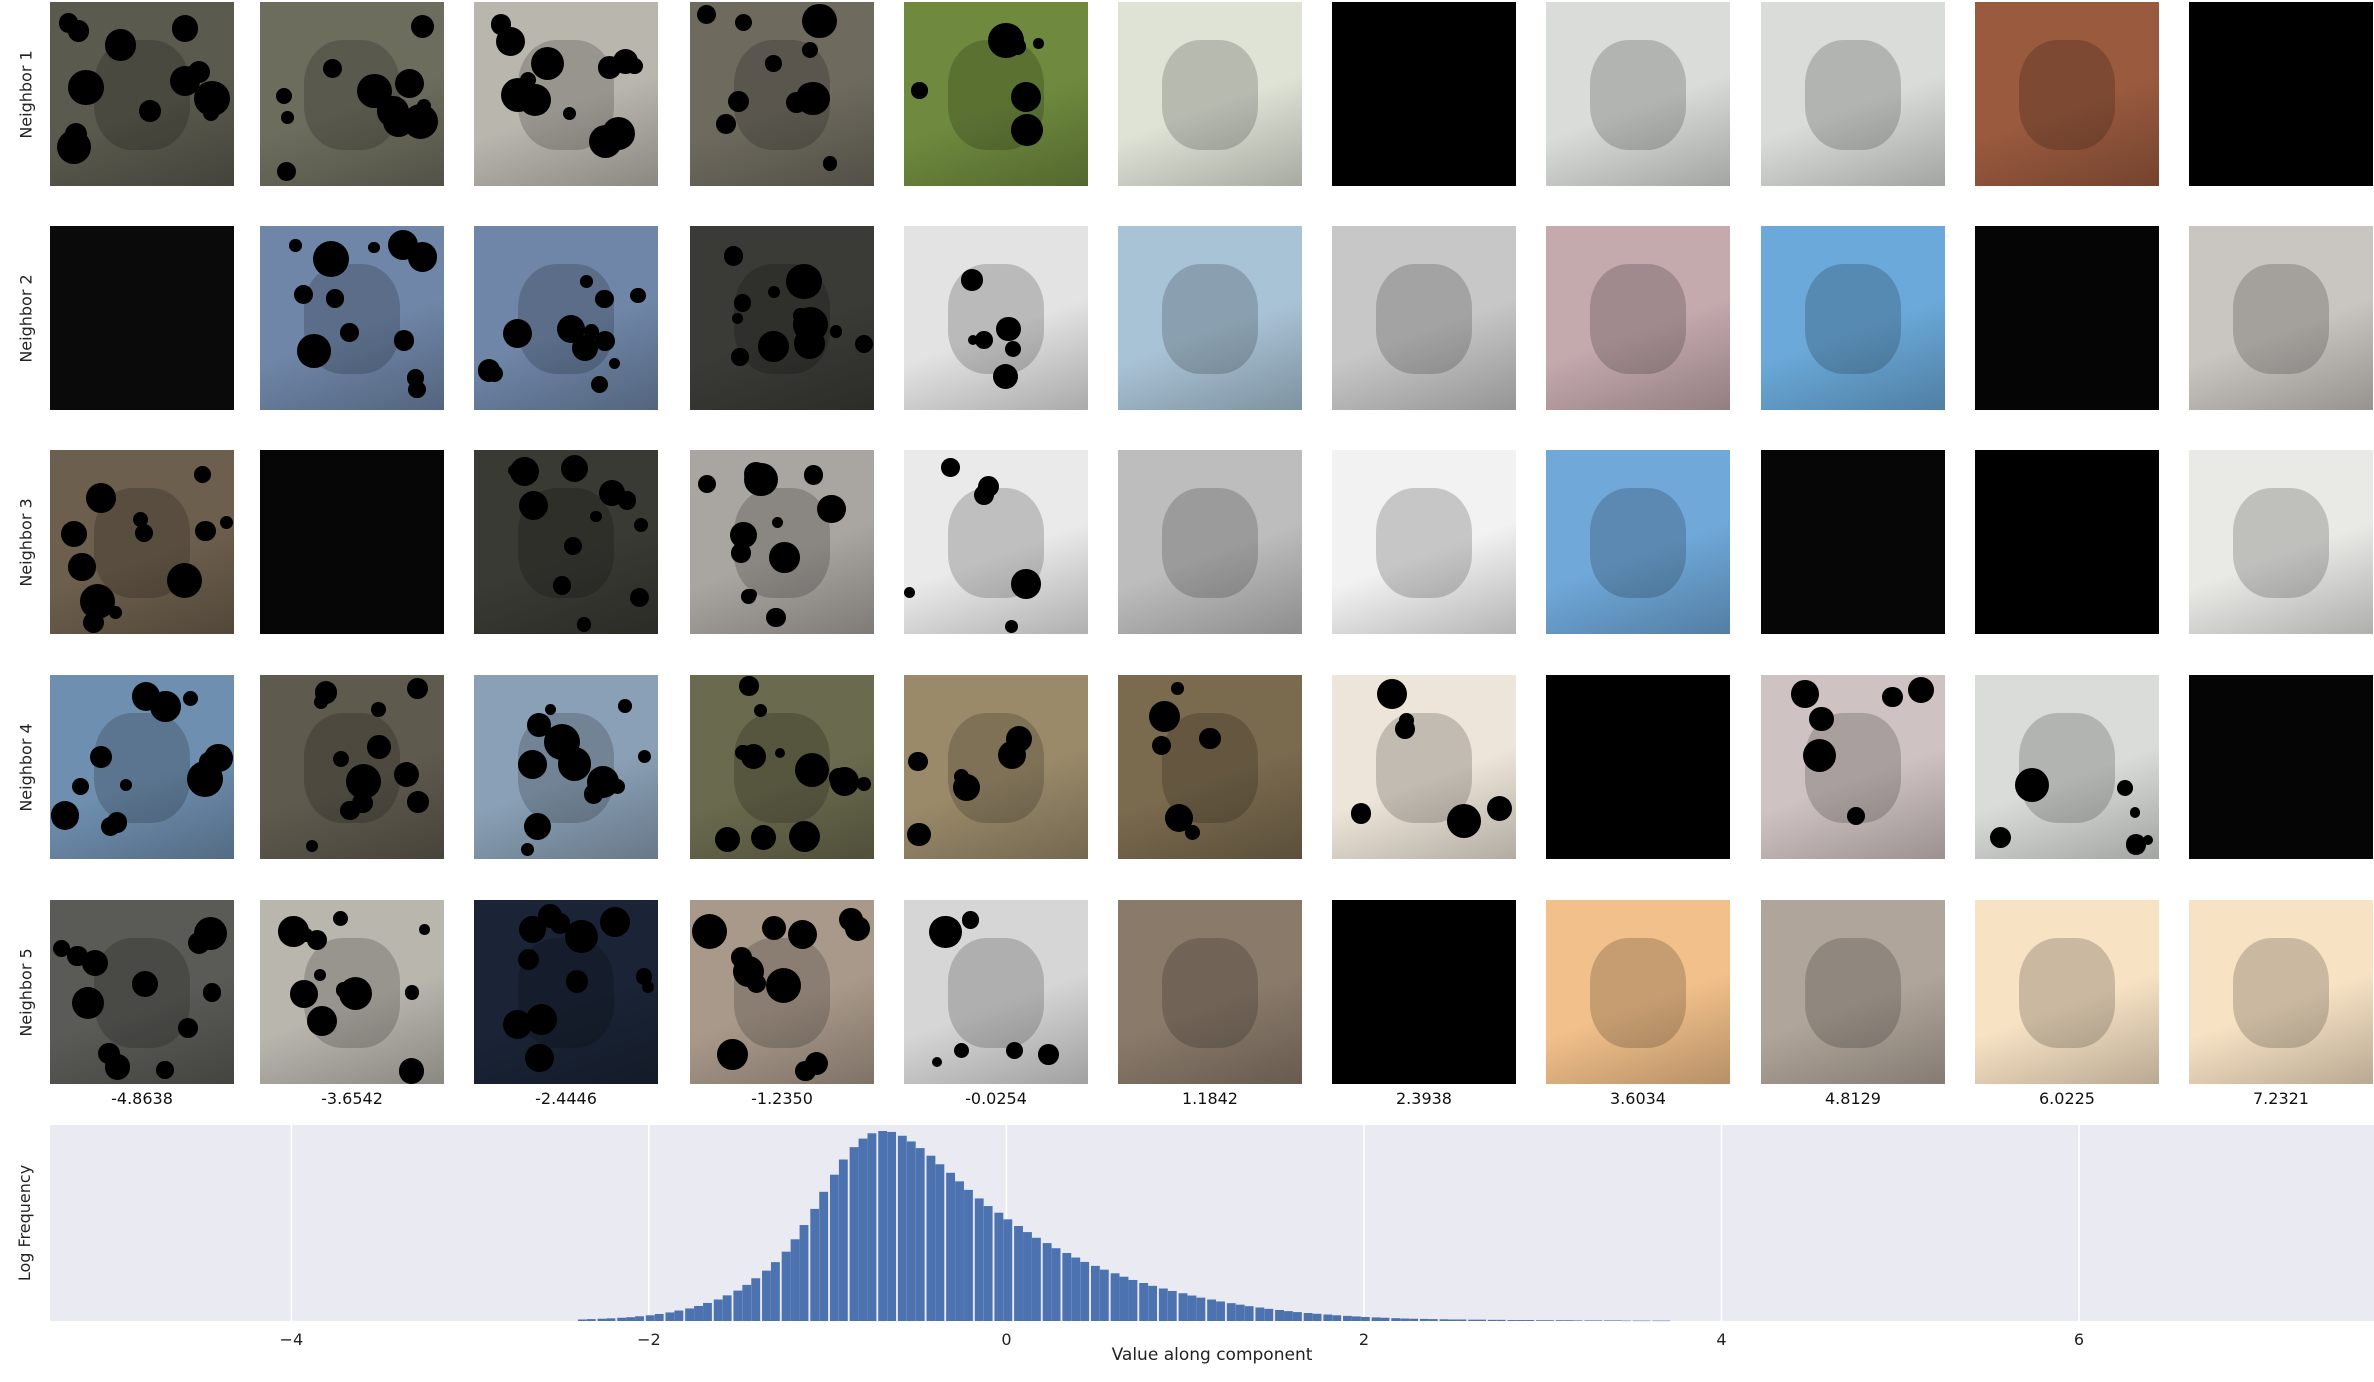  What do you see at coordinates (2281, 1098) in the screenshot?
I see `column-center-label: 7.2321` at bounding box center [2281, 1098].